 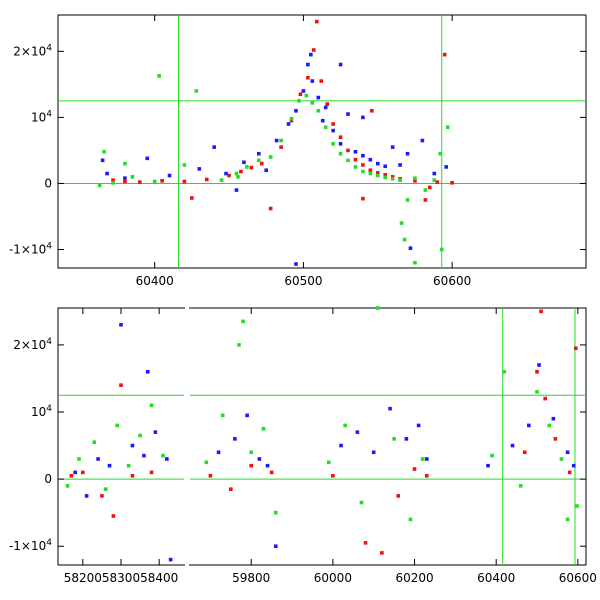 What do you see at coordinates (251, 578) in the screenshot?
I see `x-tick-label: 59800` at bounding box center [251, 578].